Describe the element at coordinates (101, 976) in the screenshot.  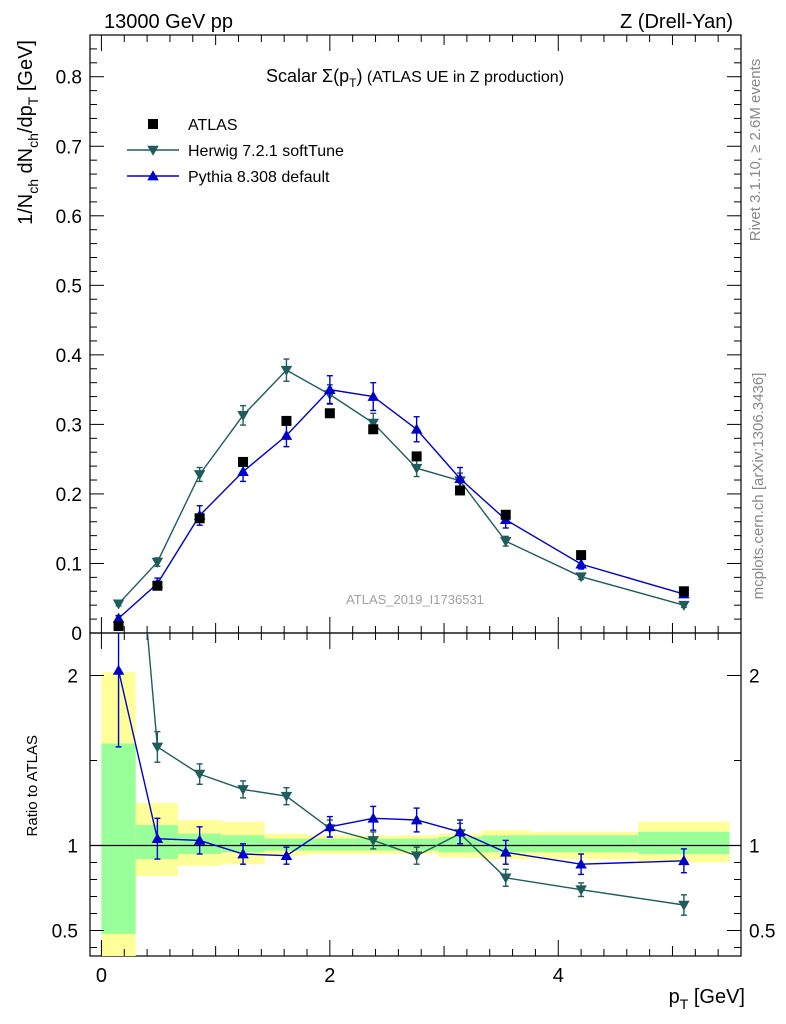
I see `x-tick-label: 0` at that location.